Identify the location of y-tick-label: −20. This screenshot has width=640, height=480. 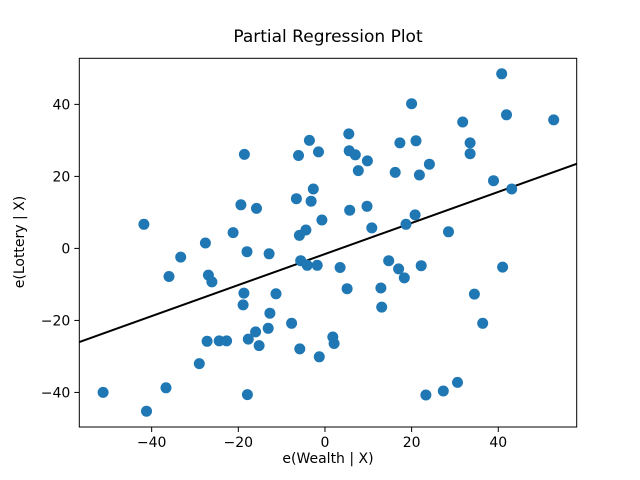
(56, 321).